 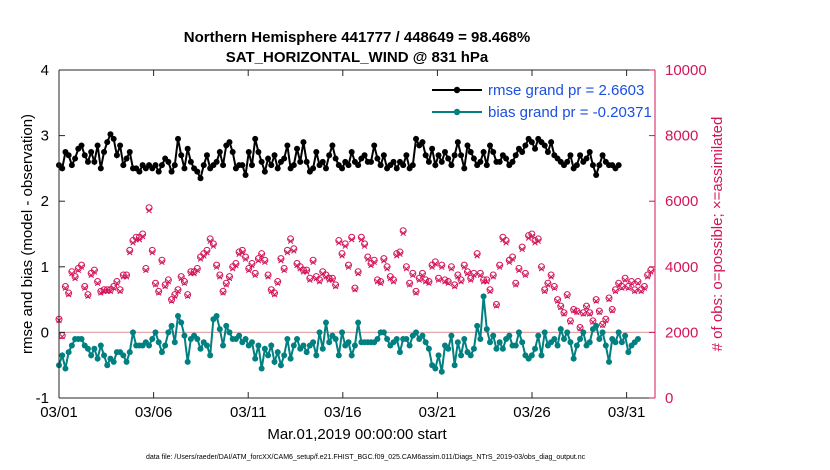 What do you see at coordinates (45, 201) in the screenshot?
I see `y-tick-label: 2` at bounding box center [45, 201].